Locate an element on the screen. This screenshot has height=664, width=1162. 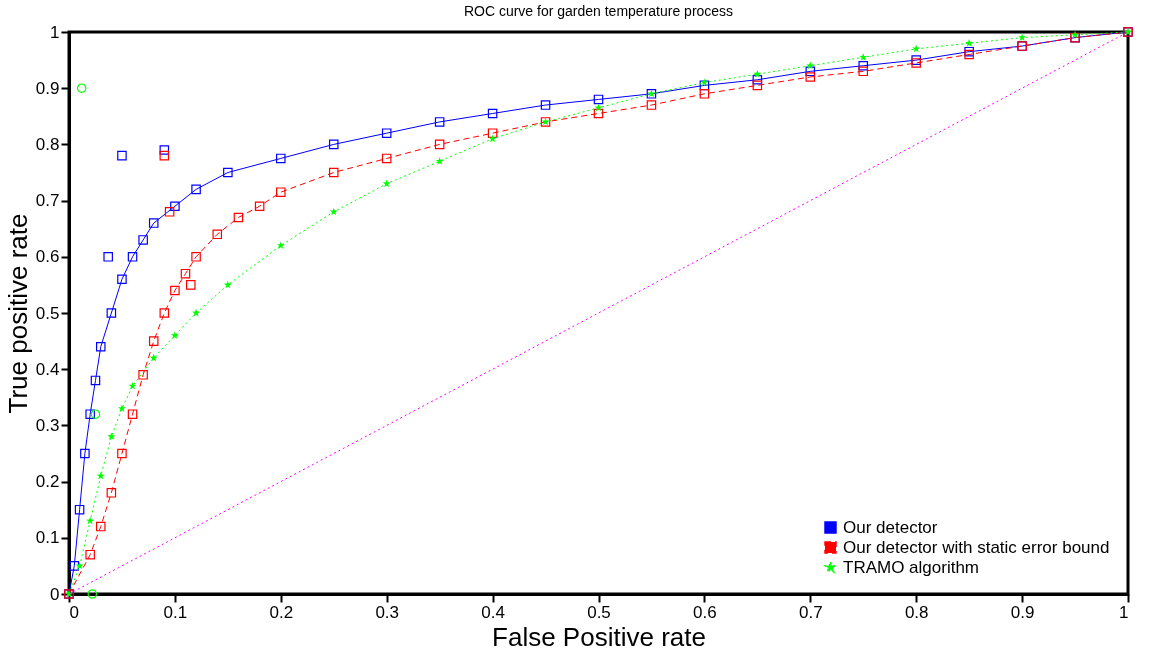
x-tick-label: 0 is located at coordinates (74, 612).